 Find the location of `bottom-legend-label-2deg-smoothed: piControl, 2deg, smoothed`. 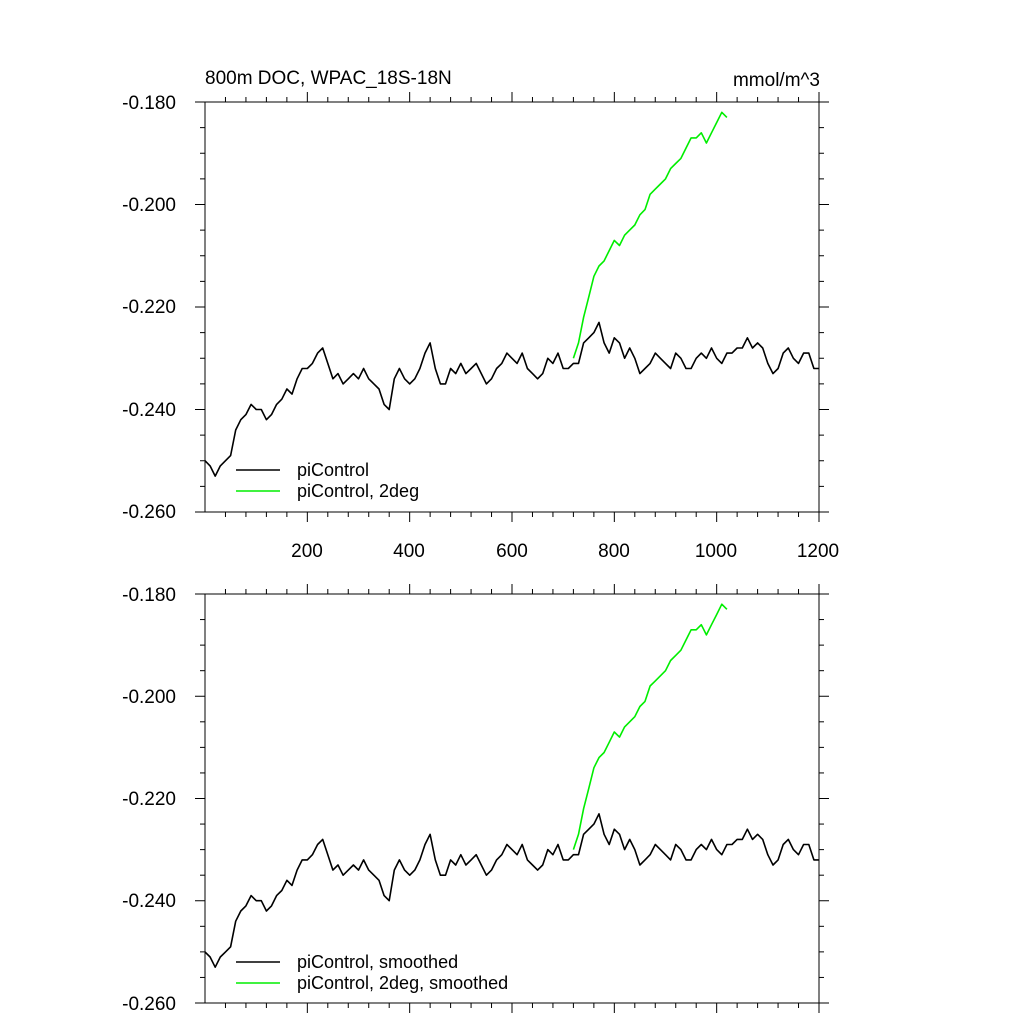

bottom-legend-label-2deg-smoothed: piControl, 2deg, smoothed is located at coordinates (402, 983).